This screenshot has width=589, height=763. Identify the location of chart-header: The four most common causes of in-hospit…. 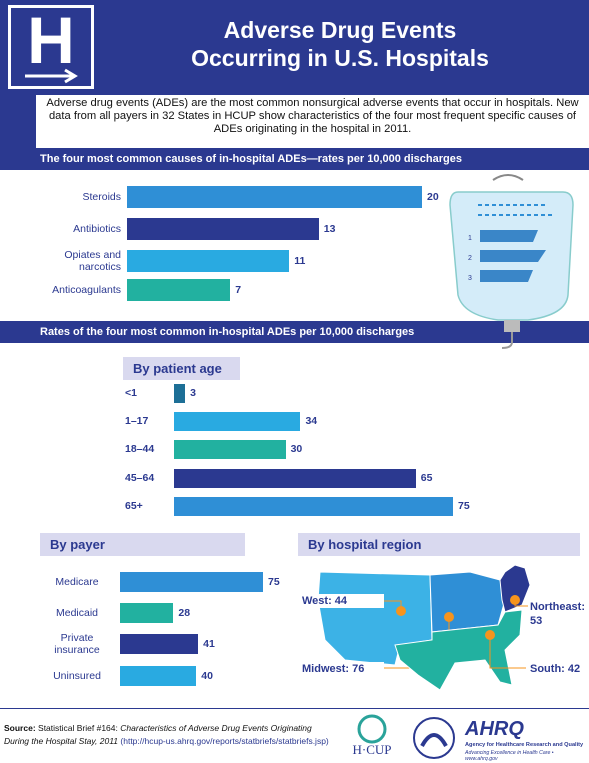
(294, 159).